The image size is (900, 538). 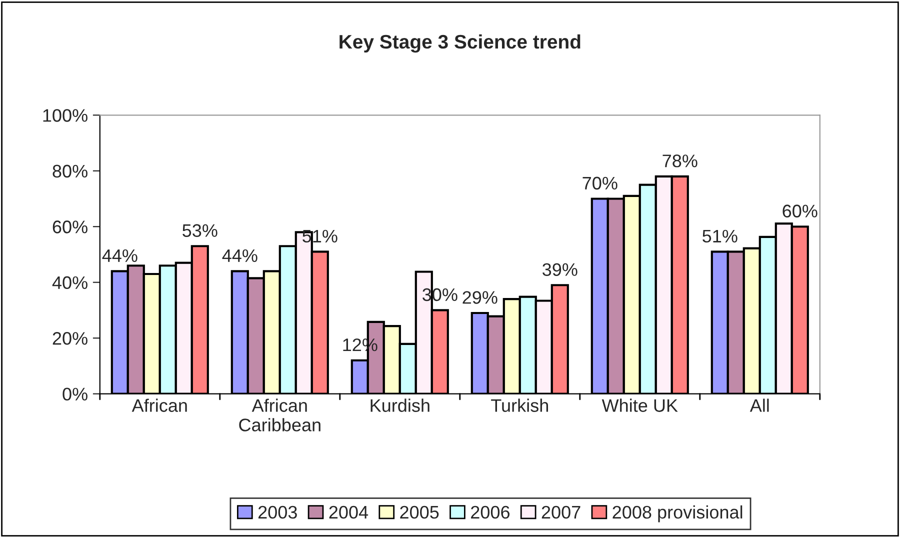 What do you see at coordinates (600, 183) in the screenshot?
I see `data-label: 70%` at bounding box center [600, 183].